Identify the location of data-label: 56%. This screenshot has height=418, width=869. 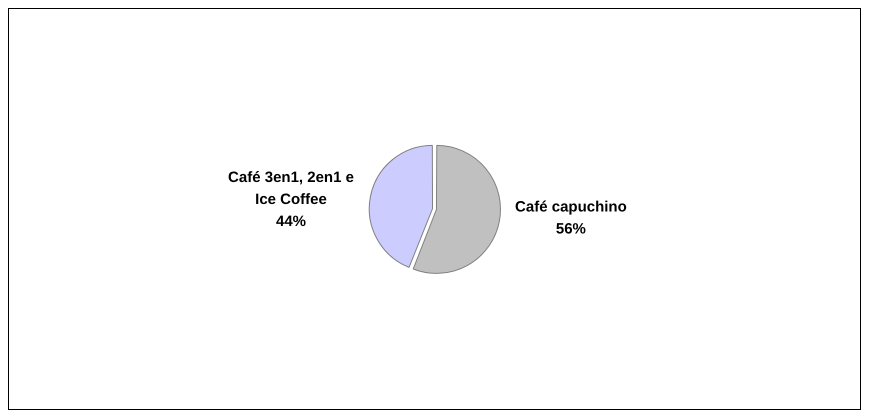
(571, 229).